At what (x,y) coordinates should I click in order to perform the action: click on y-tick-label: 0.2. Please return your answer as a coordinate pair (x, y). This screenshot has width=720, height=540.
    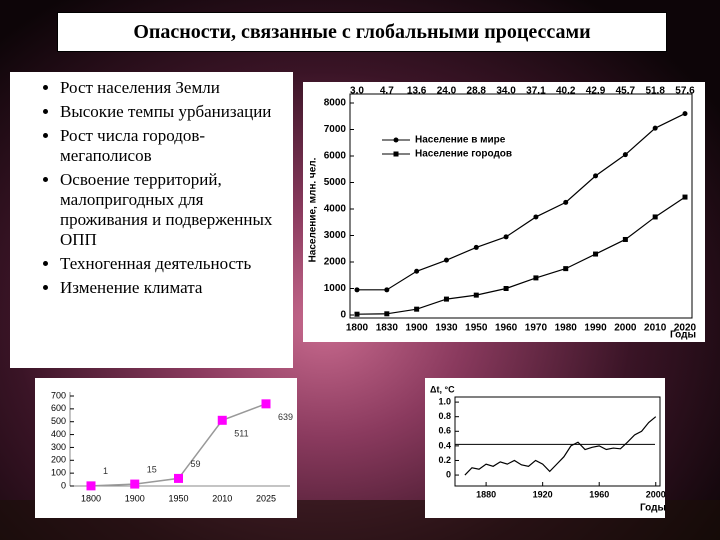
    Looking at the image, I should click on (444, 460).